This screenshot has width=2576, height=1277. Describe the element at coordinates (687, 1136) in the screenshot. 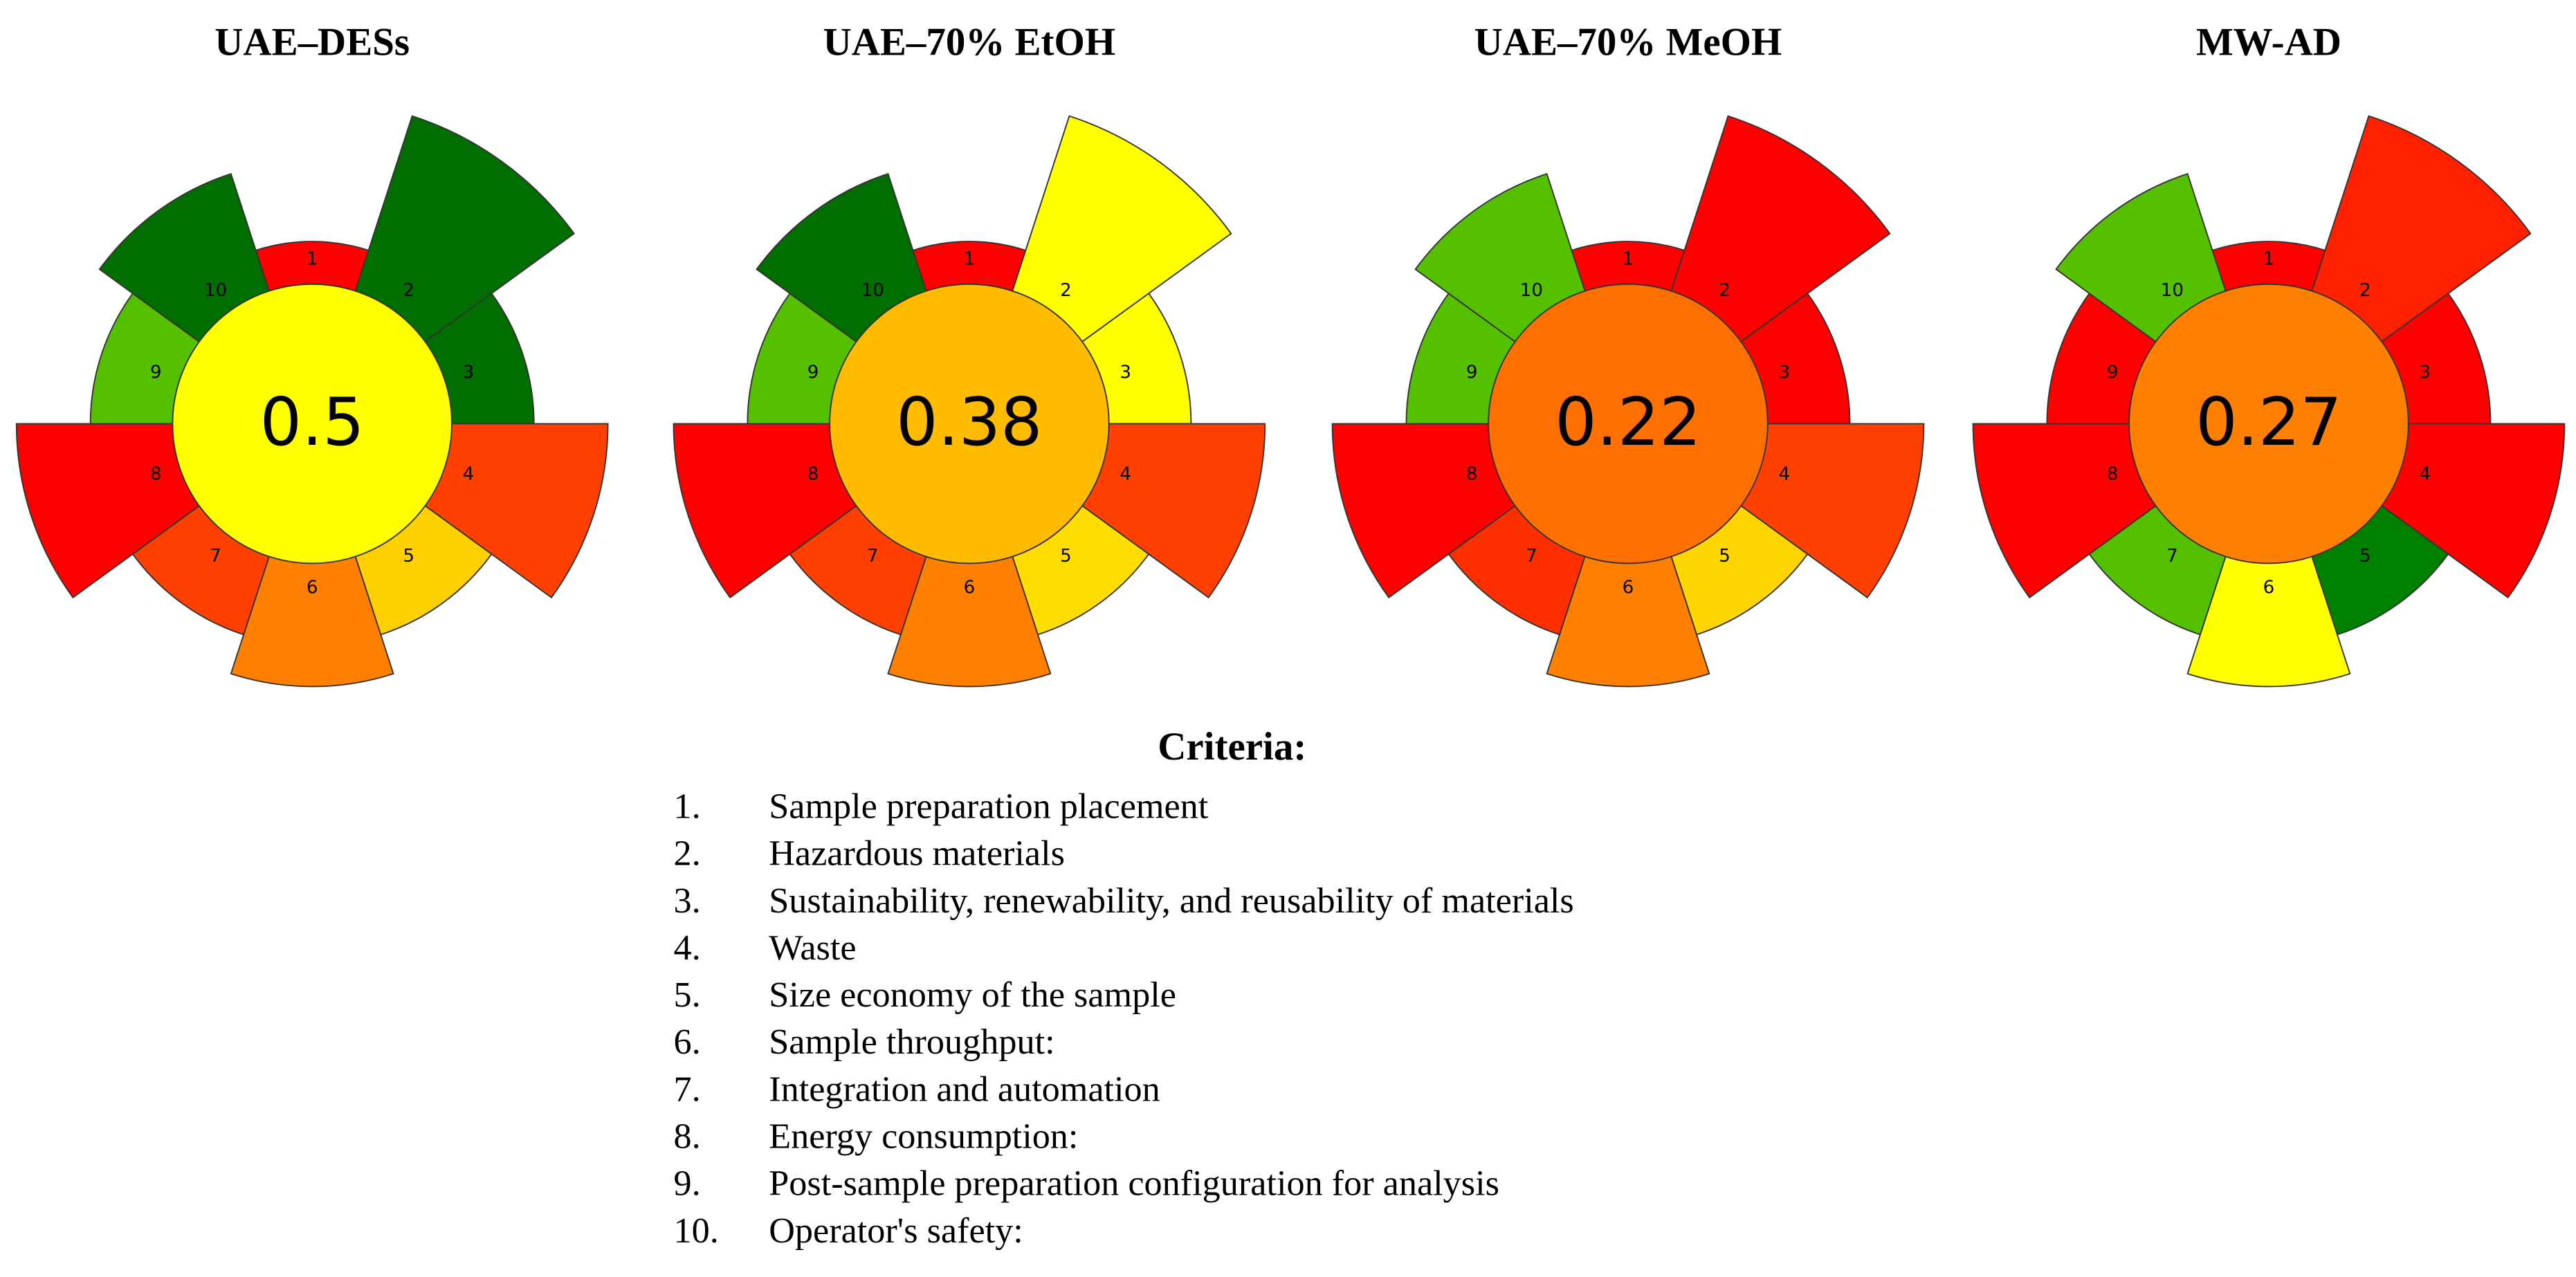

I see `criterion-number: 8.` at that location.